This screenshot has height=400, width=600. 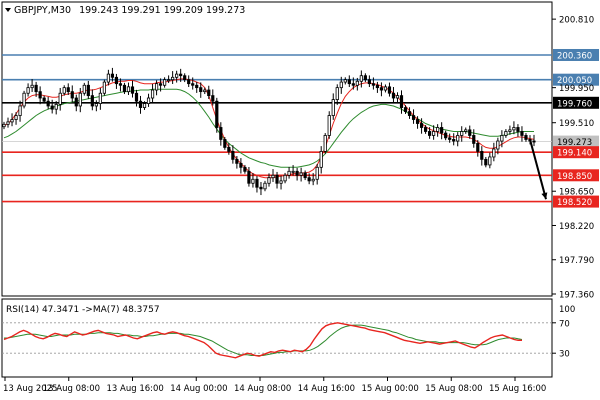 What do you see at coordinates (576, 102) in the screenshot?
I see `level-price-badge` at bounding box center [576, 102].